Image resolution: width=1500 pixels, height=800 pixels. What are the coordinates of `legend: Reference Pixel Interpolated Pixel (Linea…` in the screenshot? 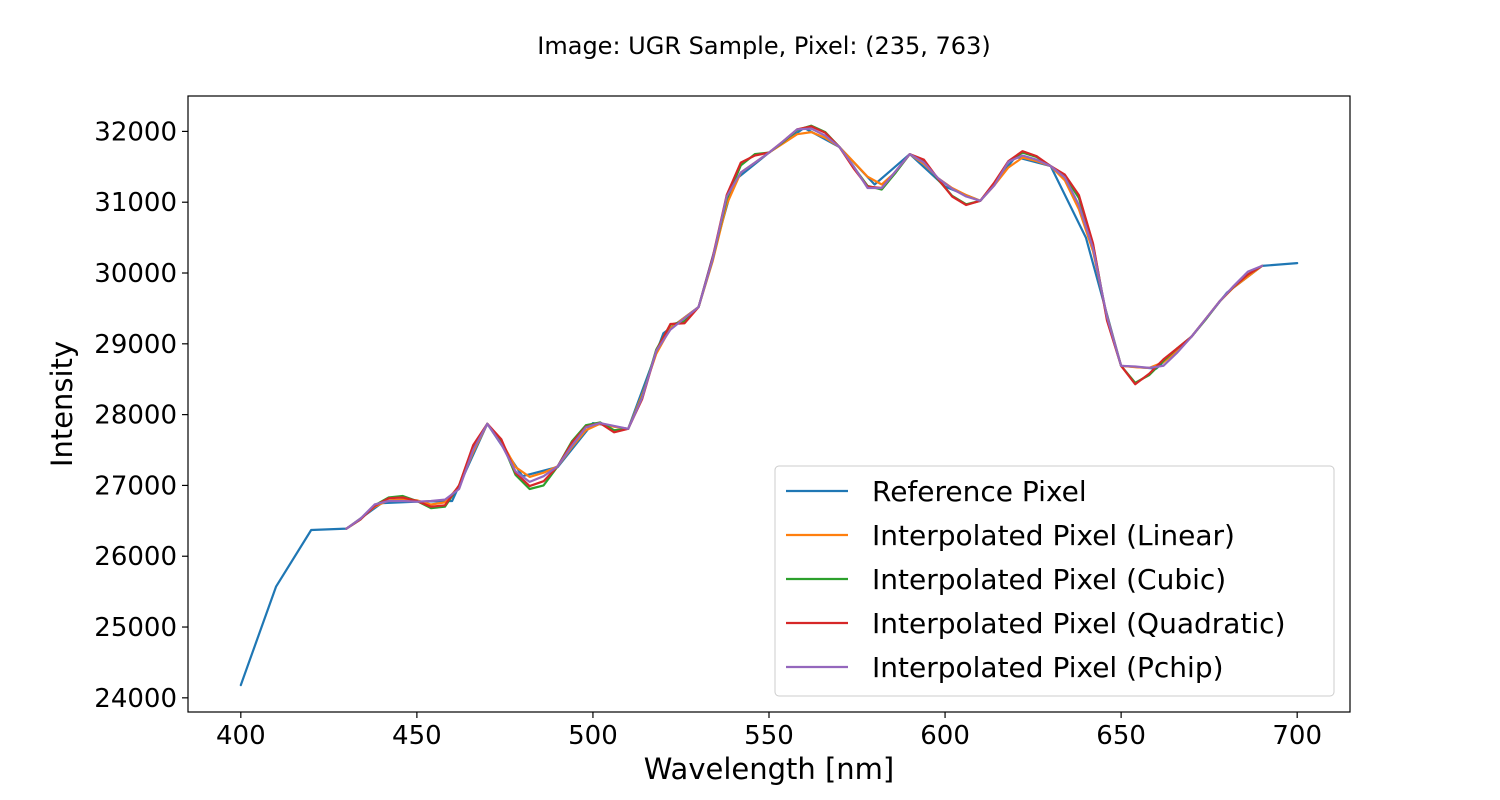 It's located at (1054, 581).